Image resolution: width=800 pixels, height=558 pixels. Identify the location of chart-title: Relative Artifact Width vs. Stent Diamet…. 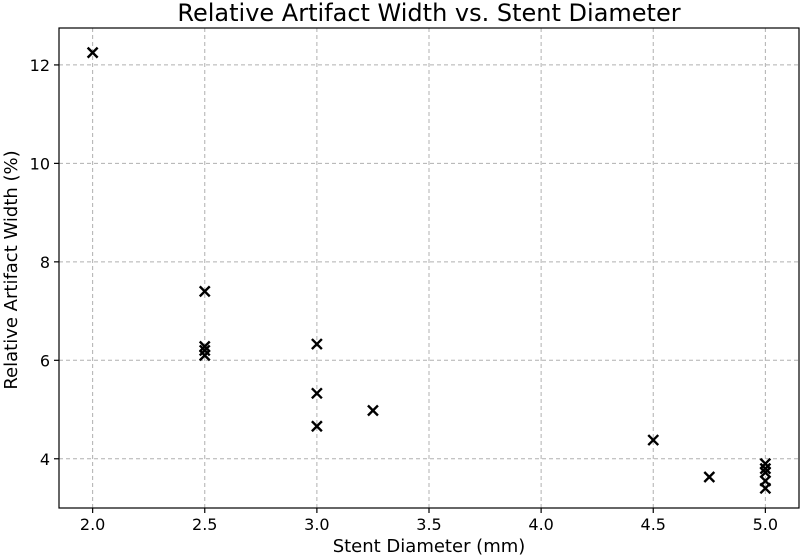
(428, 13).